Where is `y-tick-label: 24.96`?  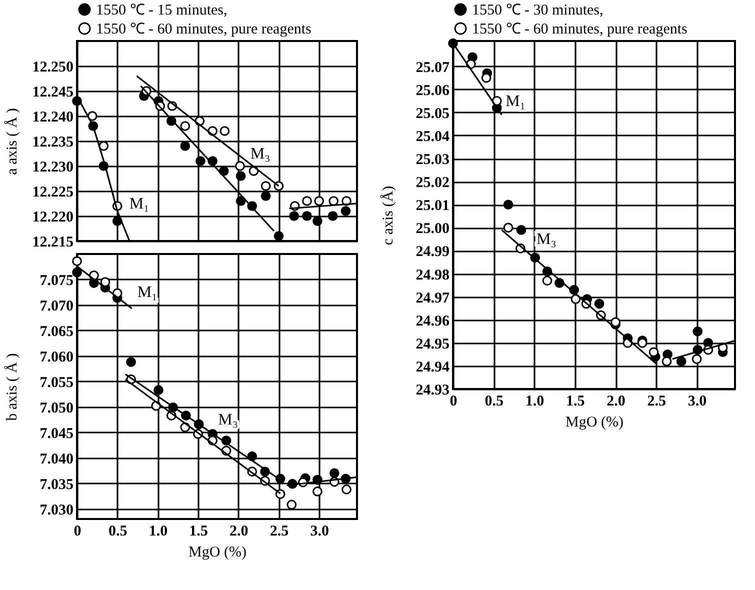
y-tick-label: 24.96 is located at coordinates (433, 321).